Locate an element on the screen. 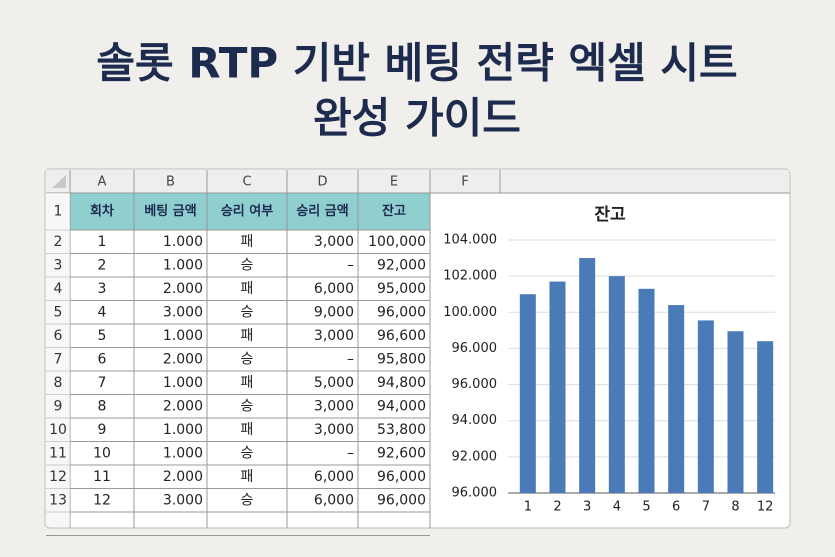 Image resolution: width=835 pixels, height=557 pixels. x-tick-label: 7 is located at coordinates (706, 507).